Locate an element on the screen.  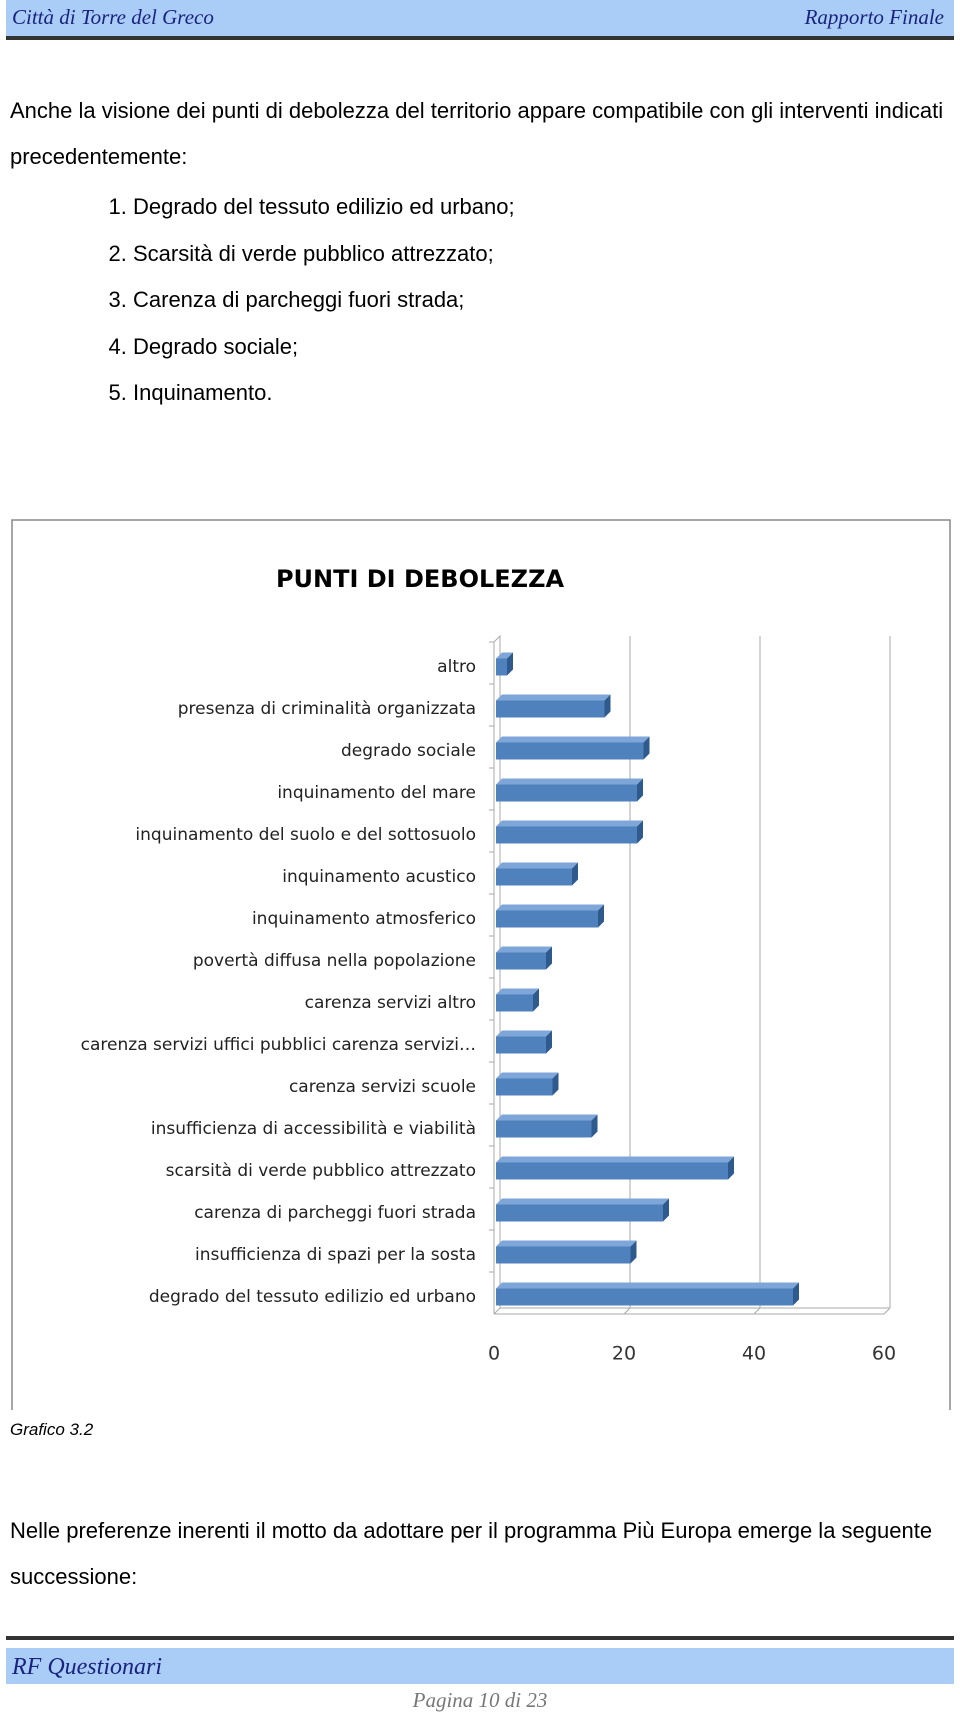
y-tick-label: degrado sociale is located at coordinates (408, 751).